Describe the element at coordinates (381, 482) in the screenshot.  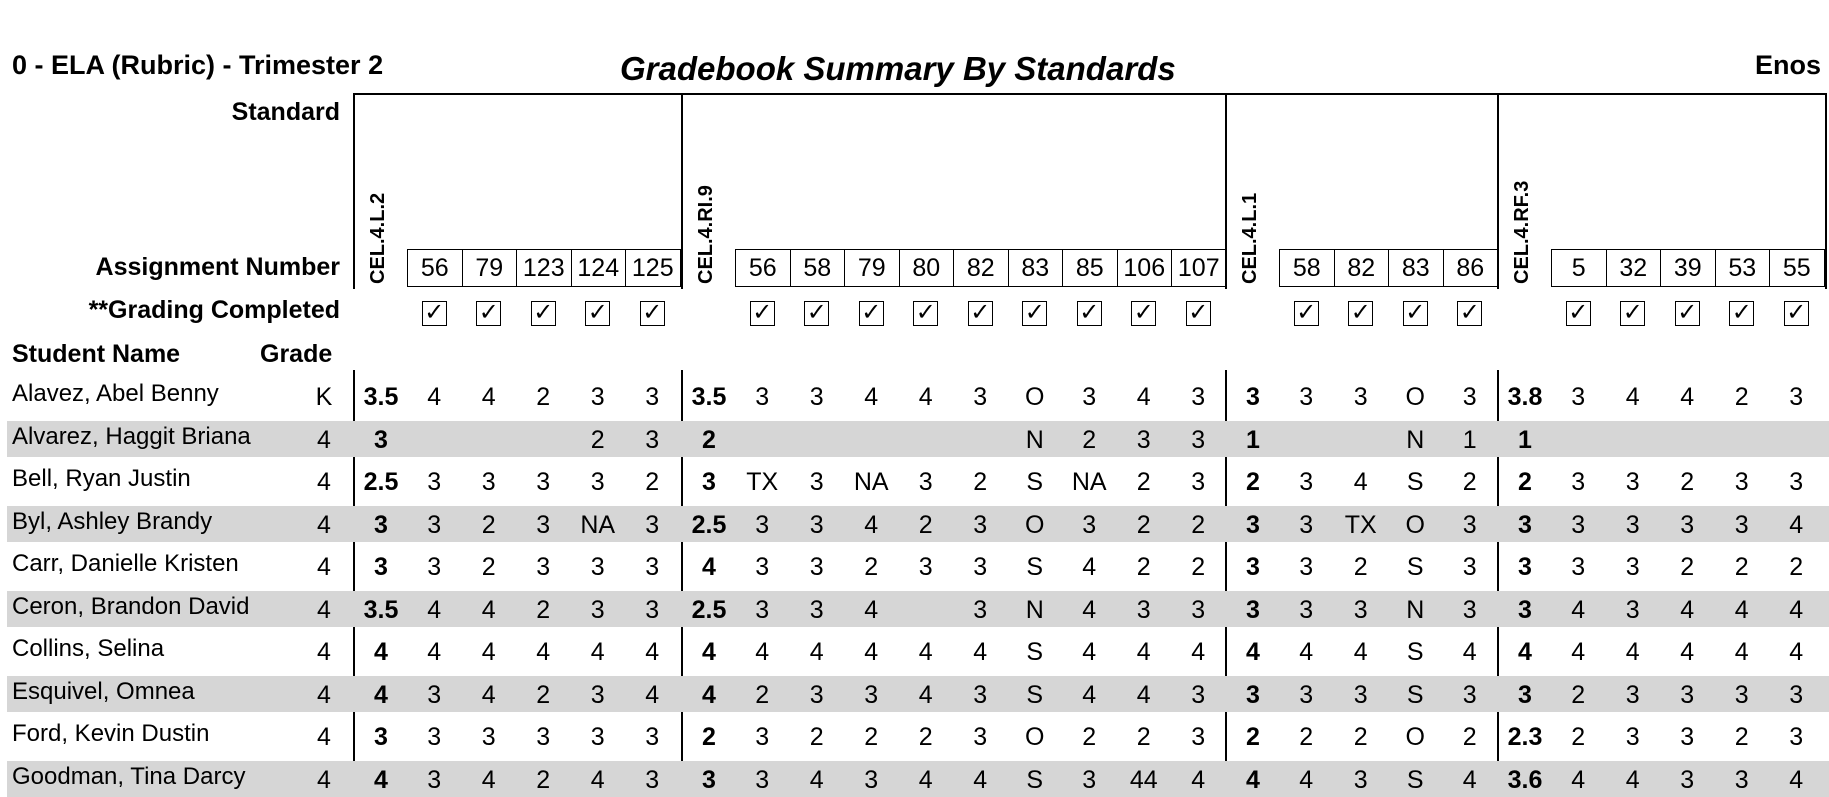
I see `standard-average: 2.5` at that location.